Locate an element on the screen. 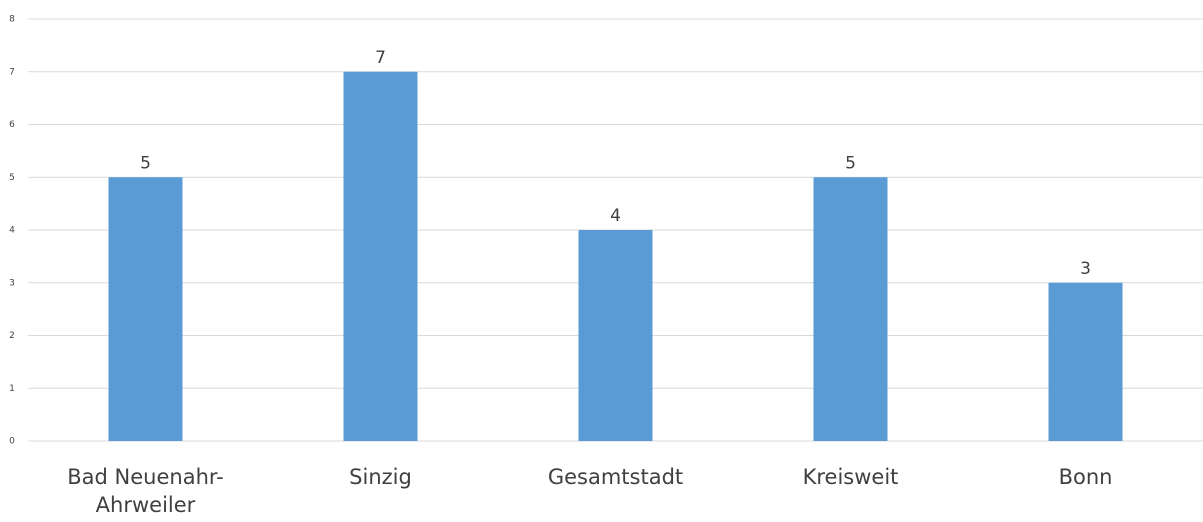 The width and height of the screenshot is (1203, 522). x-tick-label: Gesamtstadt is located at coordinates (615, 477).